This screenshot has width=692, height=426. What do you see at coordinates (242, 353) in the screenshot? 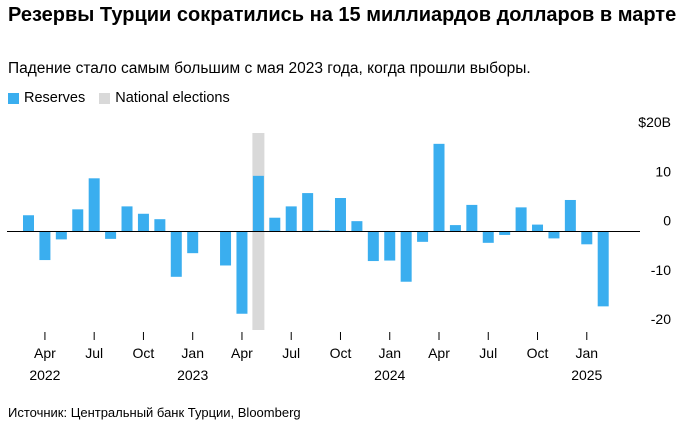
I see `x-tick-label-4: Apr` at bounding box center [242, 353].